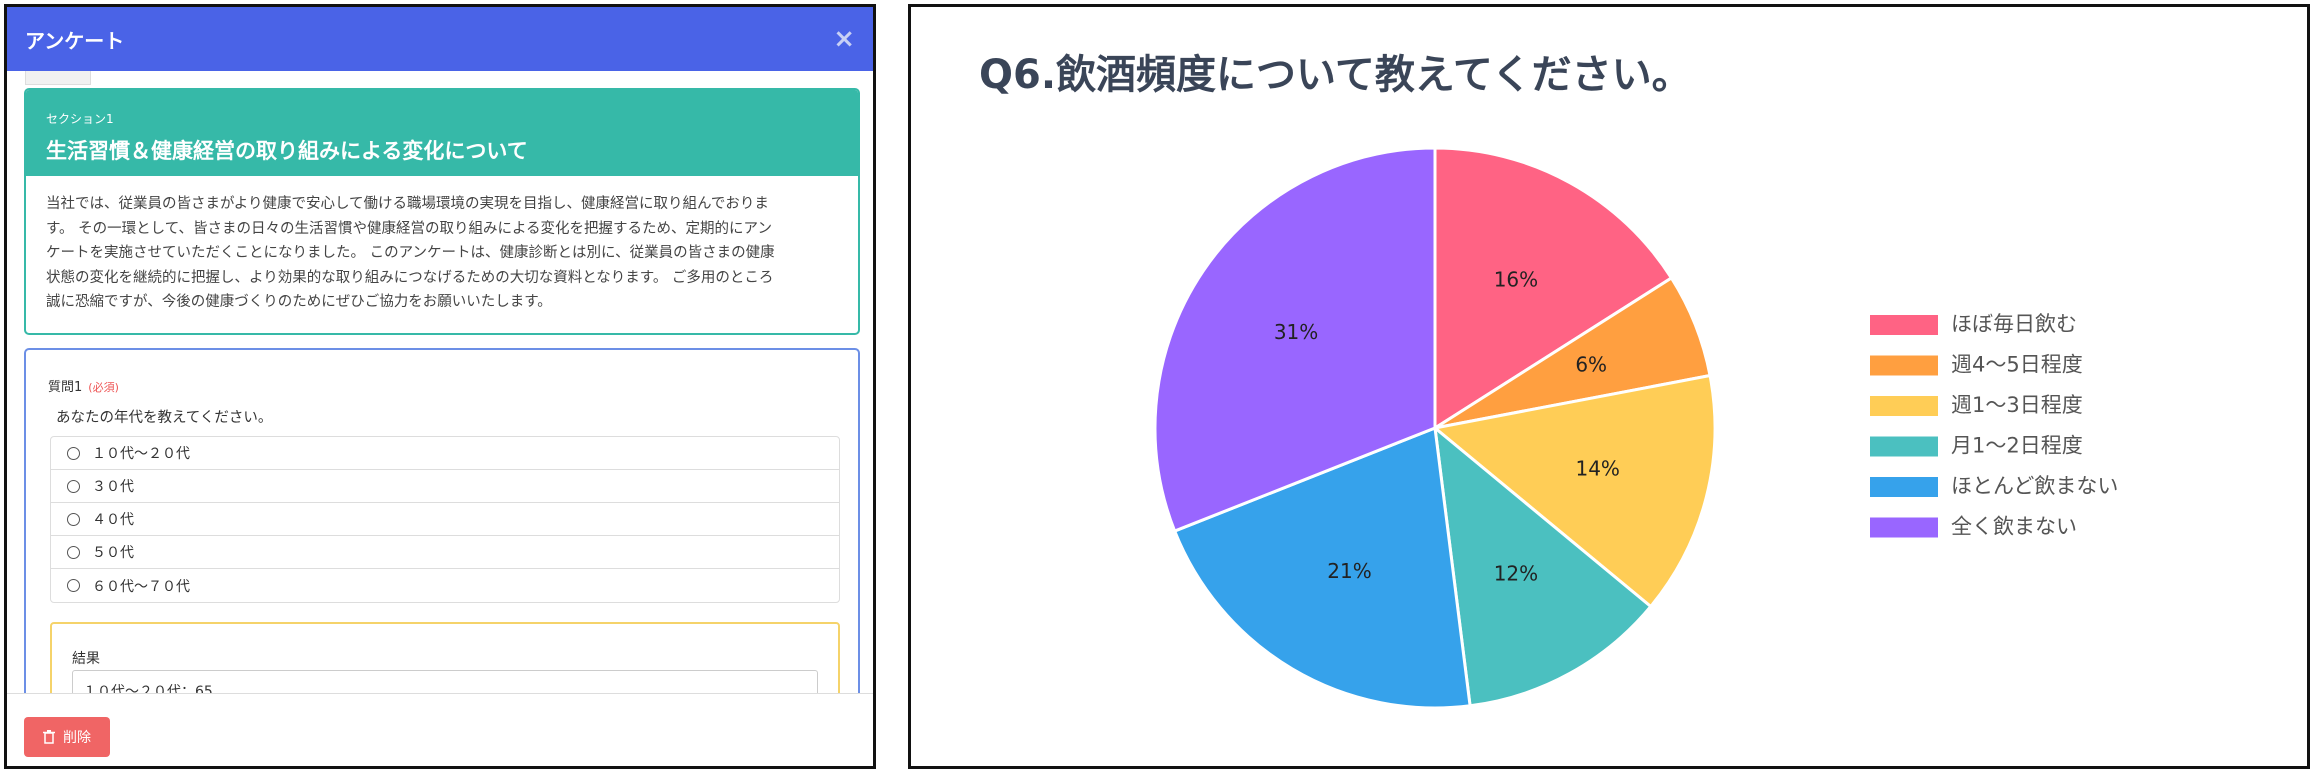 Image resolution: width=2315 pixels, height=773 pixels. I want to click on legend-label: ほとんど飲まない, so click(2034, 486).